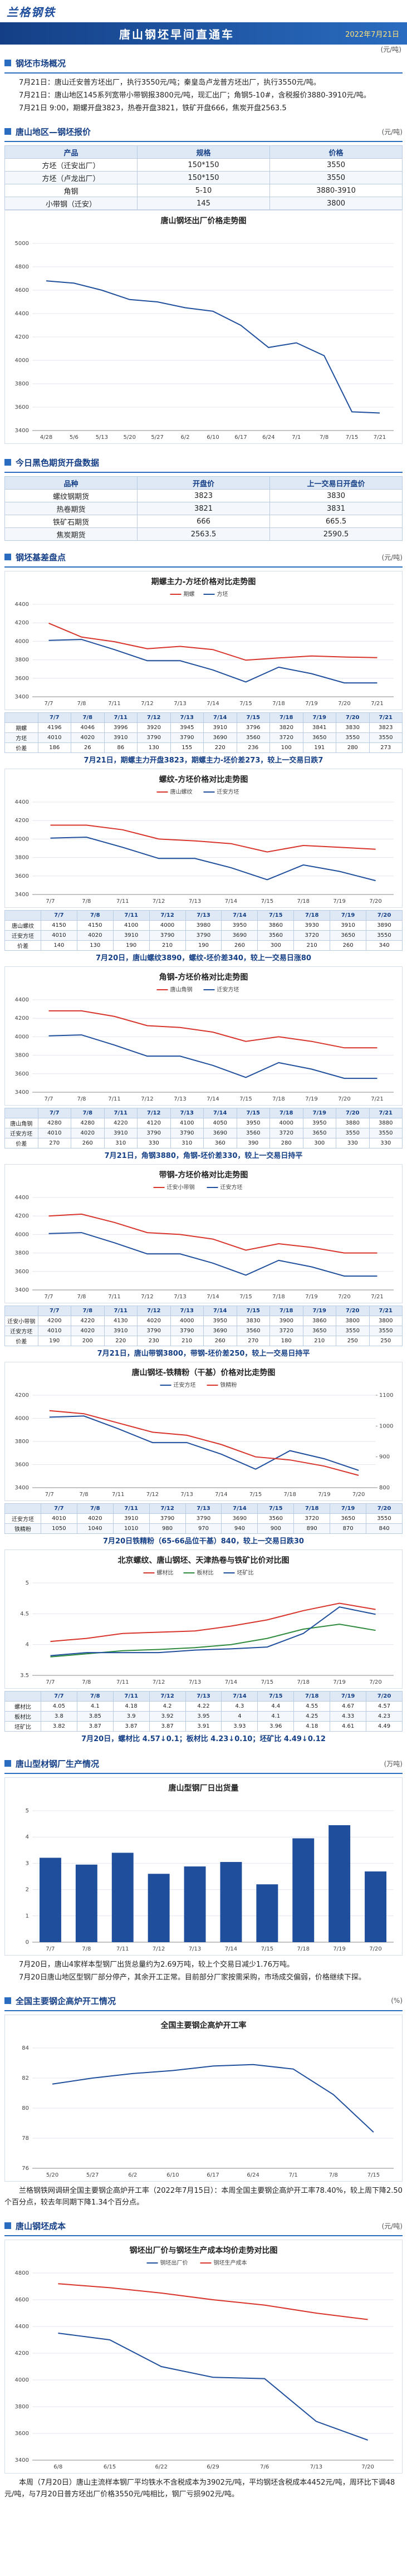 The height and width of the screenshot is (2576, 407). I want to click on value-cell: 200, so click(88, 1341).